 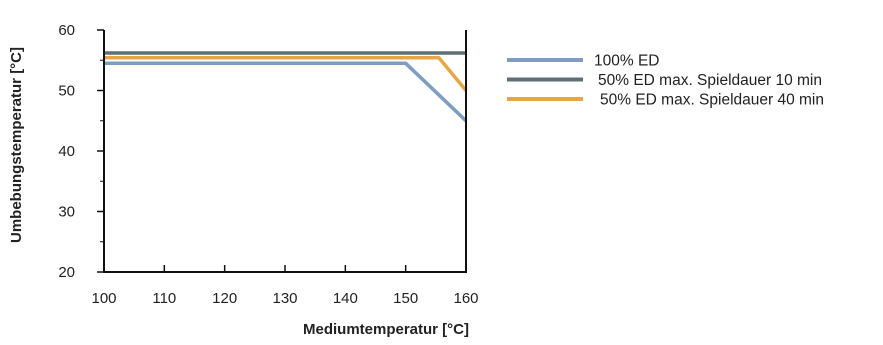 I want to click on legend-item: 50% ED max. Spieldauer 40 min, so click(x=665, y=100).